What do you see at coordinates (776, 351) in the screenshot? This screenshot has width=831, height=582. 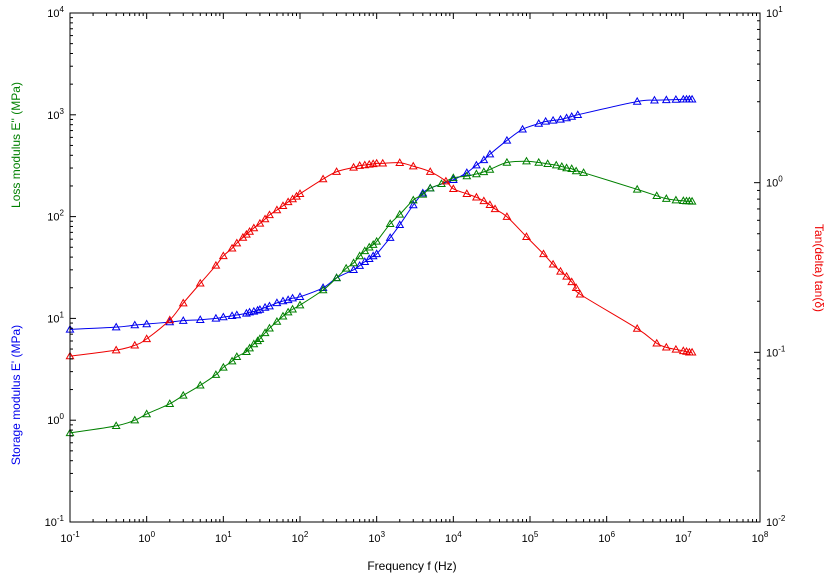 I see `y-right-tick-label: 10⁻¹` at bounding box center [776, 351].